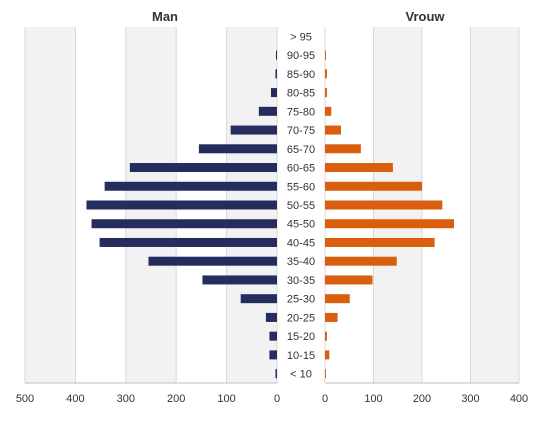 The height and width of the screenshot is (429, 534). Describe the element at coordinates (226, 399) in the screenshot. I see `man-x-tick-label: 100` at that location.